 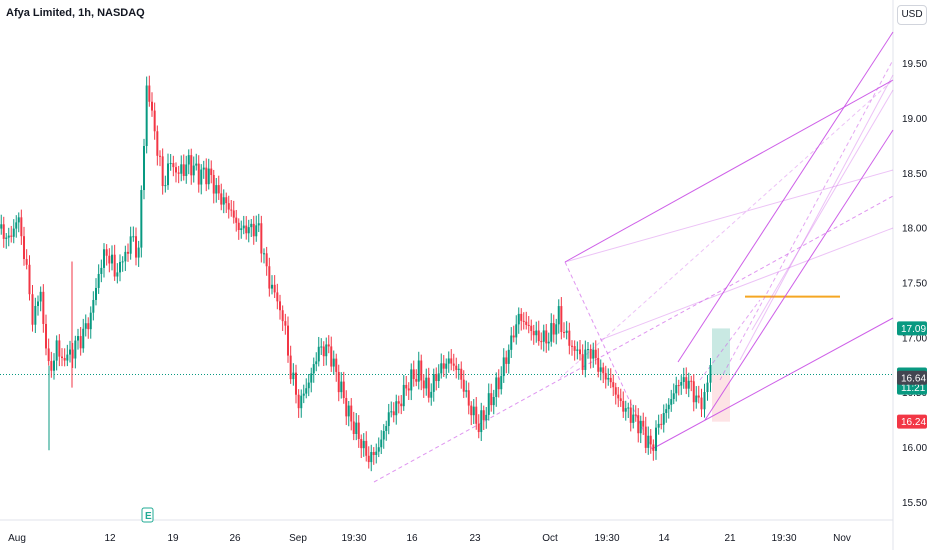 What do you see at coordinates (147, 515) in the screenshot?
I see `earnings-marker: E` at bounding box center [147, 515].